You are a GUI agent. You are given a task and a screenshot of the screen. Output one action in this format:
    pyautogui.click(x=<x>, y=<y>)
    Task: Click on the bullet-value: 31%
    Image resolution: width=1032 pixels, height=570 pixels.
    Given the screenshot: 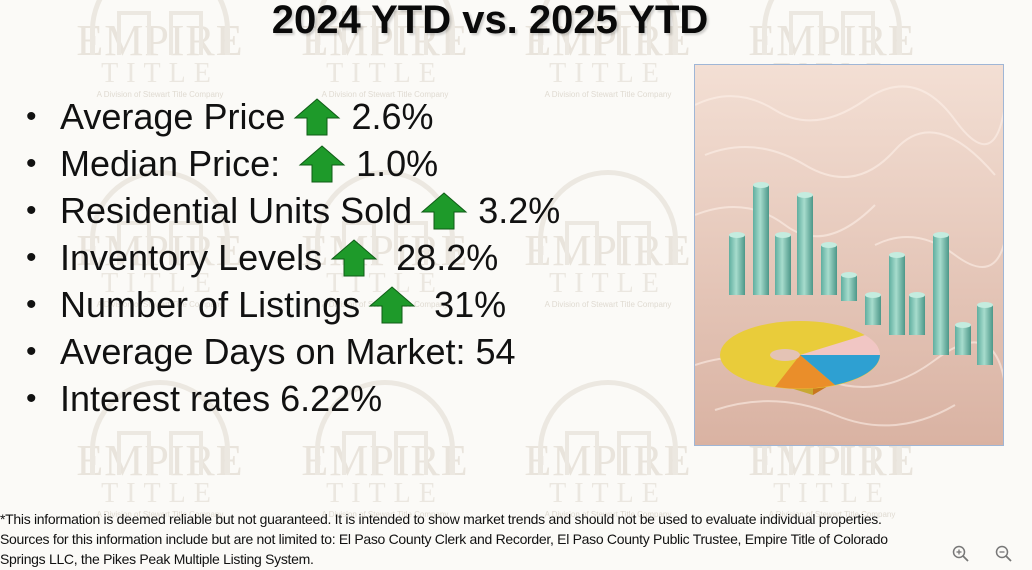 What is the action you would take?
    pyautogui.click(x=470, y=304)
    